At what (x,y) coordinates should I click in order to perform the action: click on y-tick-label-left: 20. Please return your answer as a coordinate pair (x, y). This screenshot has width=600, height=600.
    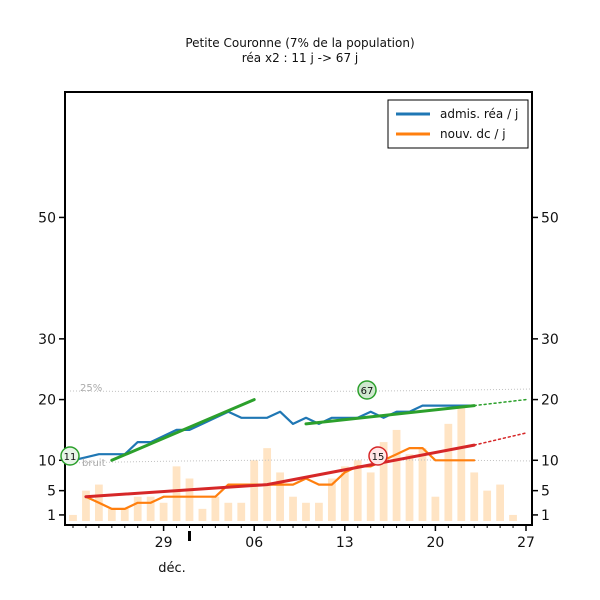
    Looking at the image, I should click on (47, 401).